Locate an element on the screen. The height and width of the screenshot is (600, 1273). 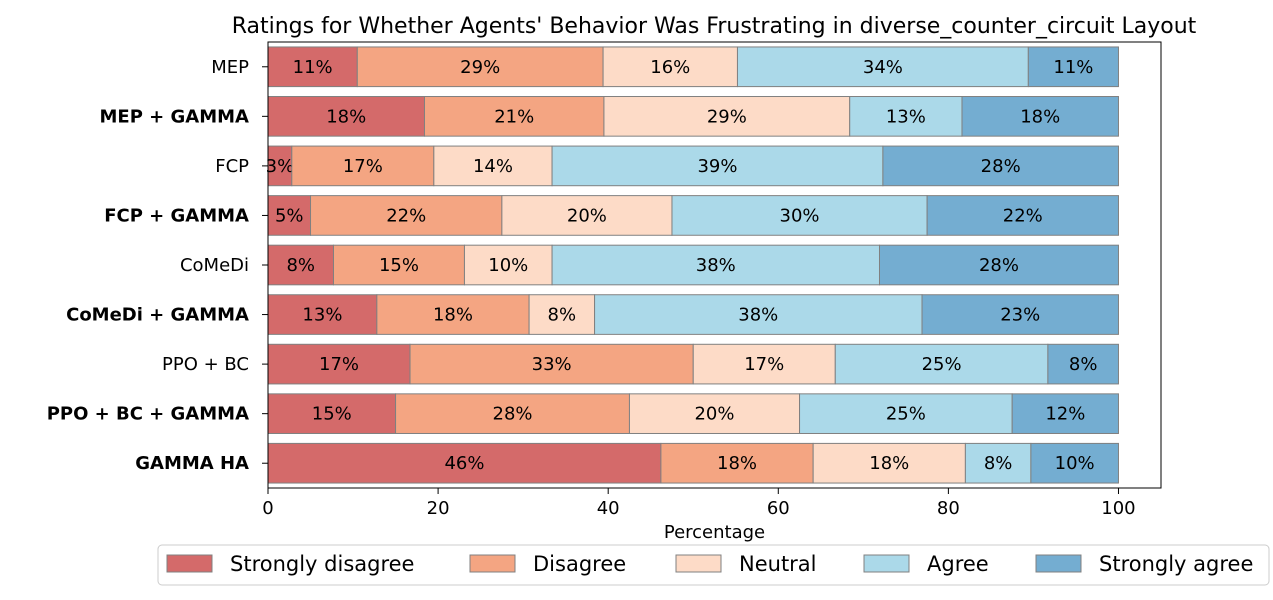
bar-value-label: 23% is located at coordinates (1020, 315).